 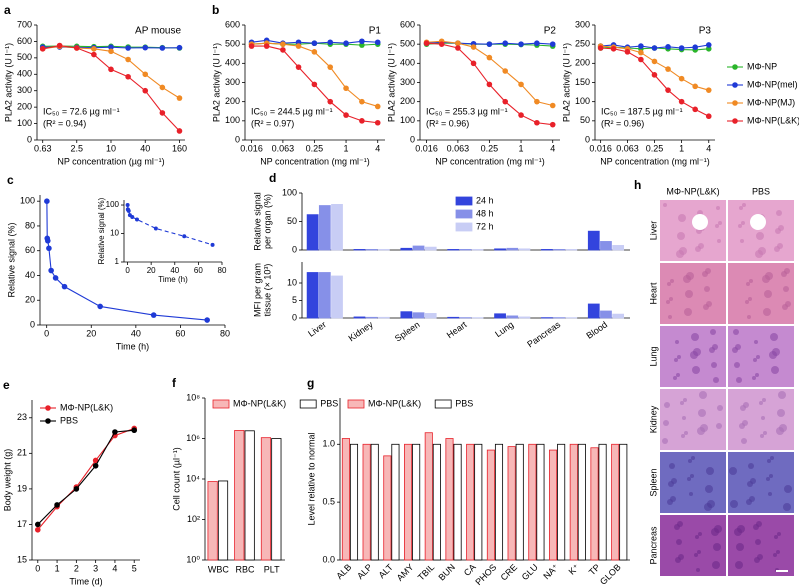 I want to click on legend-swatch, so click(x=464, y=214).